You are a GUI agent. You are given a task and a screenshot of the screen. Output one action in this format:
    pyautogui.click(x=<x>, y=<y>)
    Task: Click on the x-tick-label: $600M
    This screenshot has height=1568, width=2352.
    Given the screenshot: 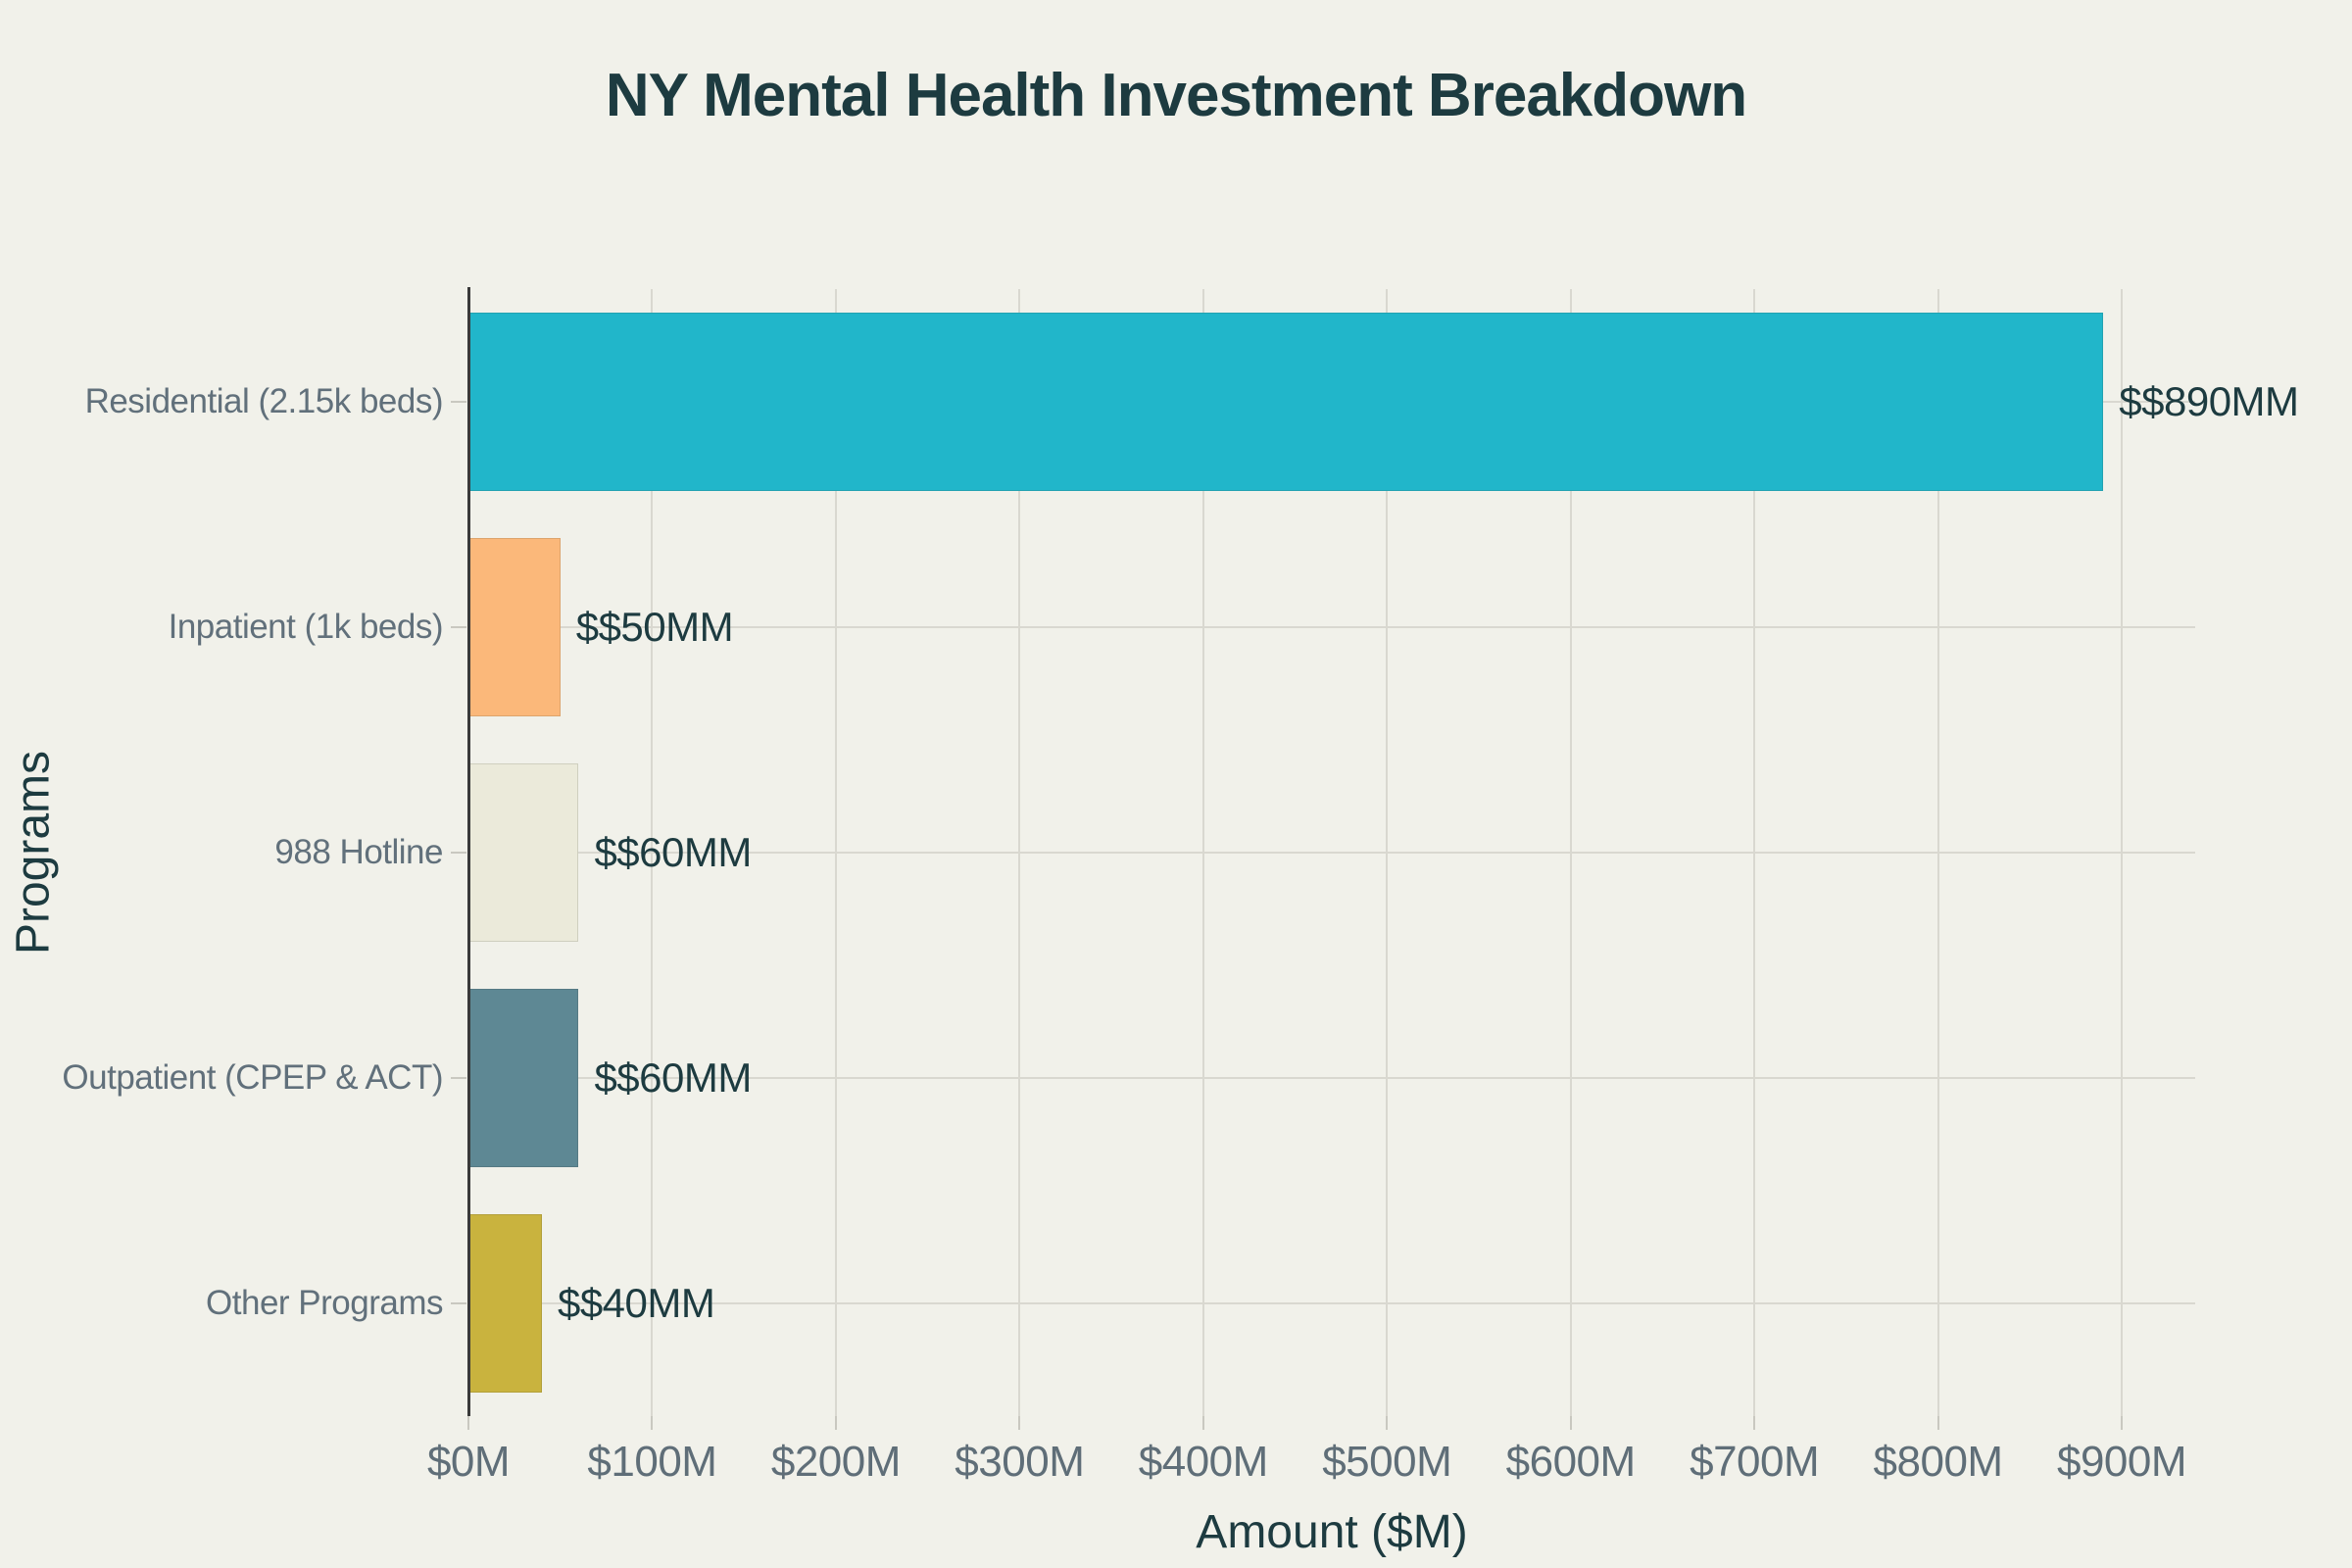 What is the action you would take?
    pyautogui.click(x=1571, y=1462)
    